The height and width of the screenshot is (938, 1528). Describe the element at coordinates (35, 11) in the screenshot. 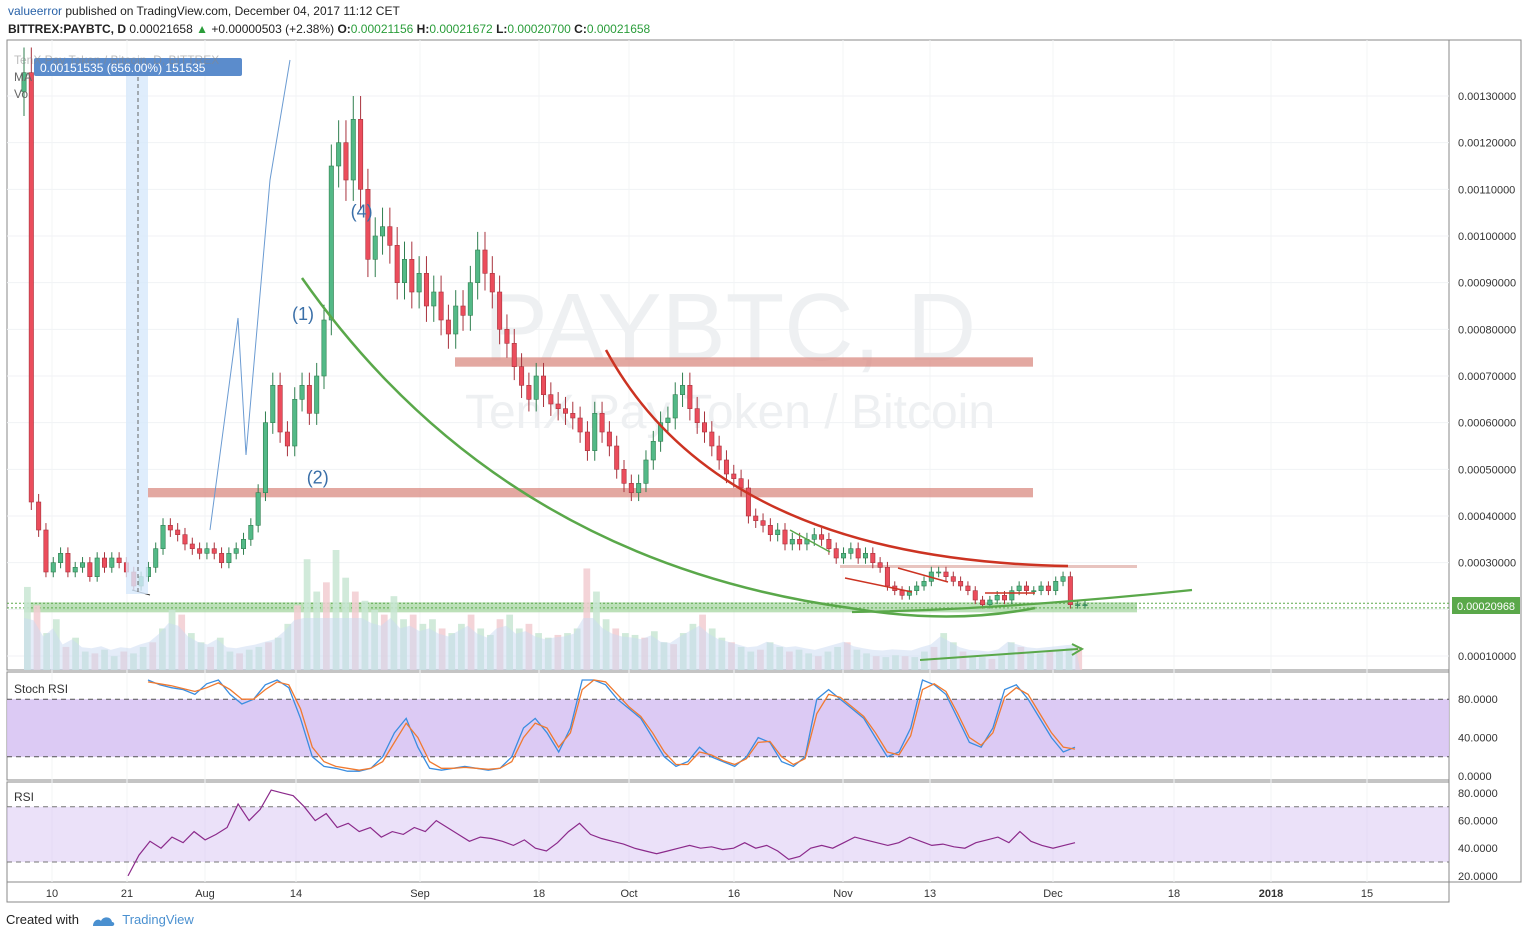

I see `author-link: valueerror` at that location.